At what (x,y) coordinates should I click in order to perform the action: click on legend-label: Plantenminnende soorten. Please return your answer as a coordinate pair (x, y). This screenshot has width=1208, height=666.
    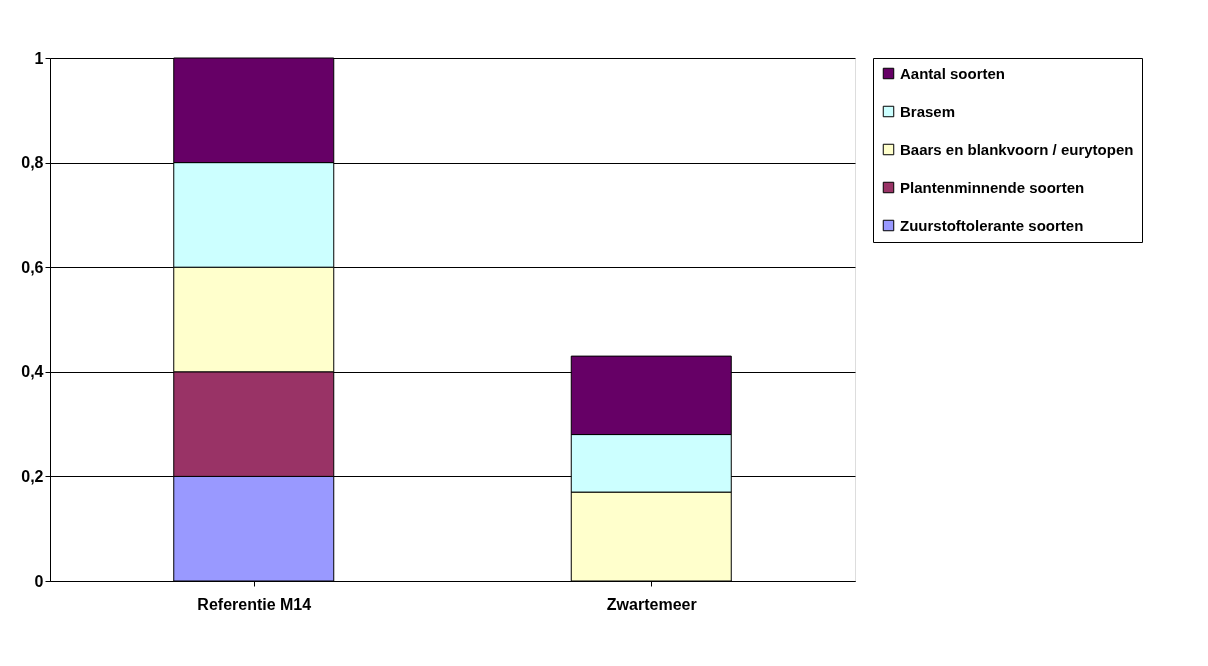
    Looking at the image, I should click on (992, 187).